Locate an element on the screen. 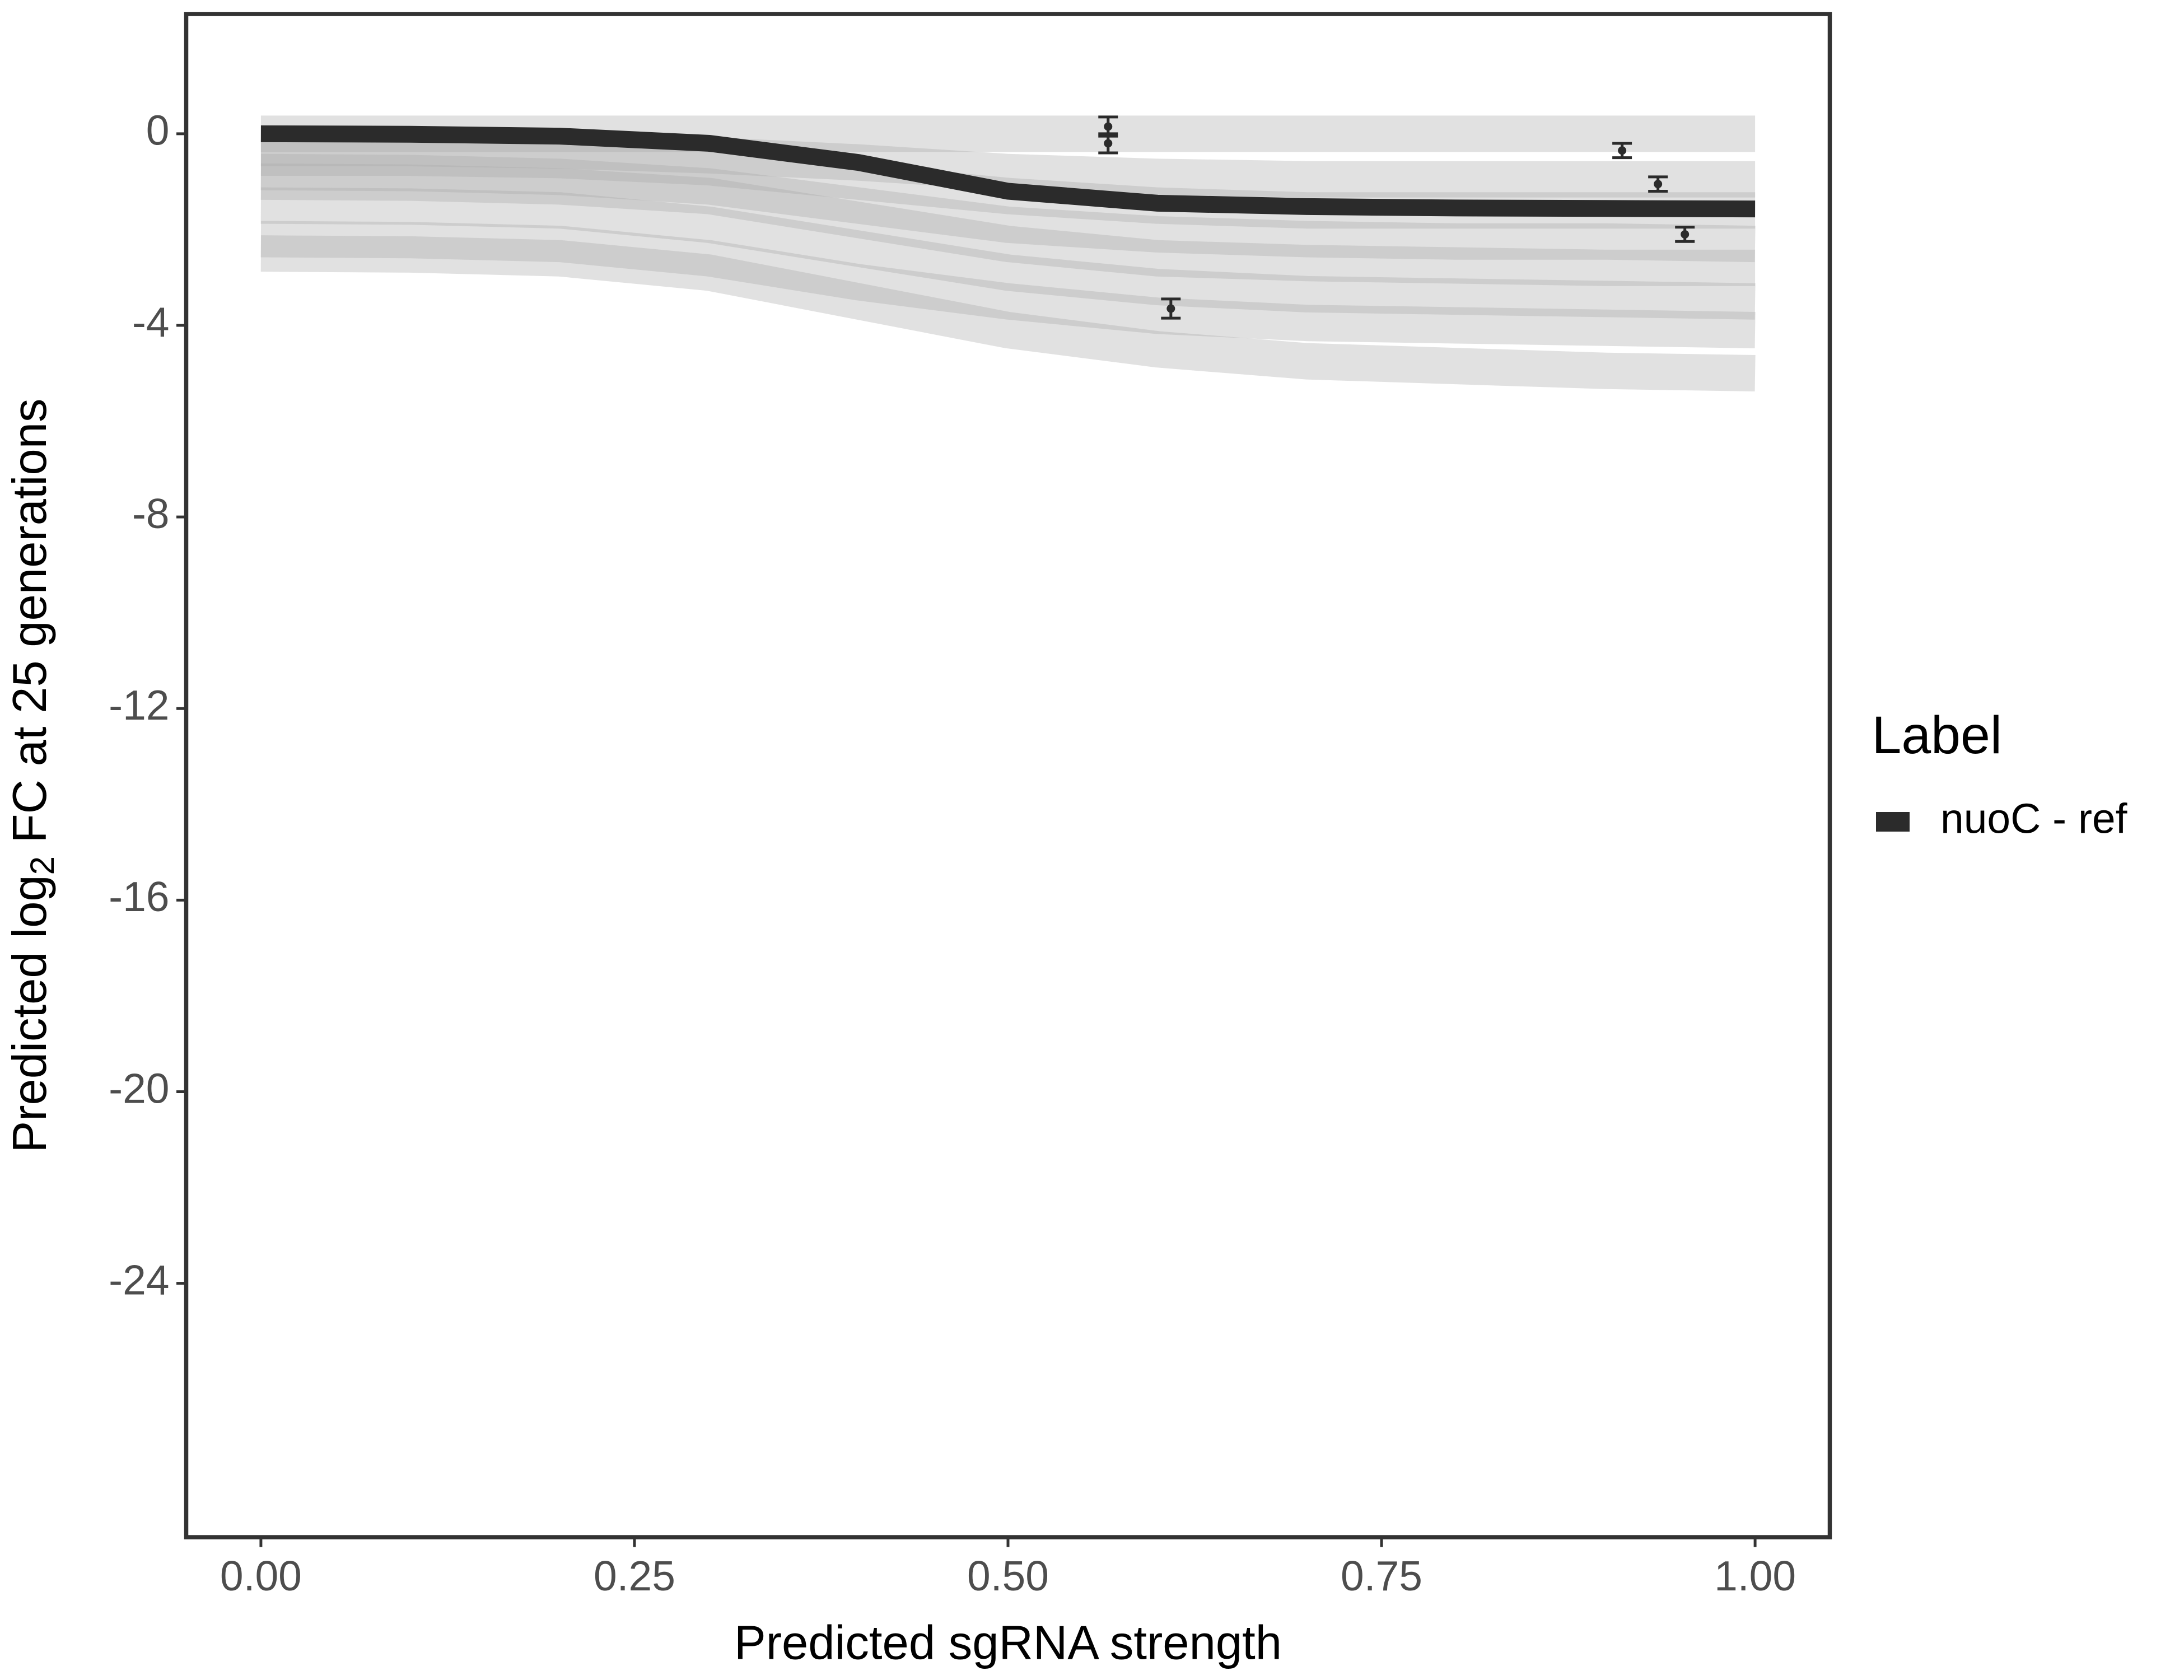 The width and height of the screenshot is (2184, 1680). line is located at coordinates (1008, 172).